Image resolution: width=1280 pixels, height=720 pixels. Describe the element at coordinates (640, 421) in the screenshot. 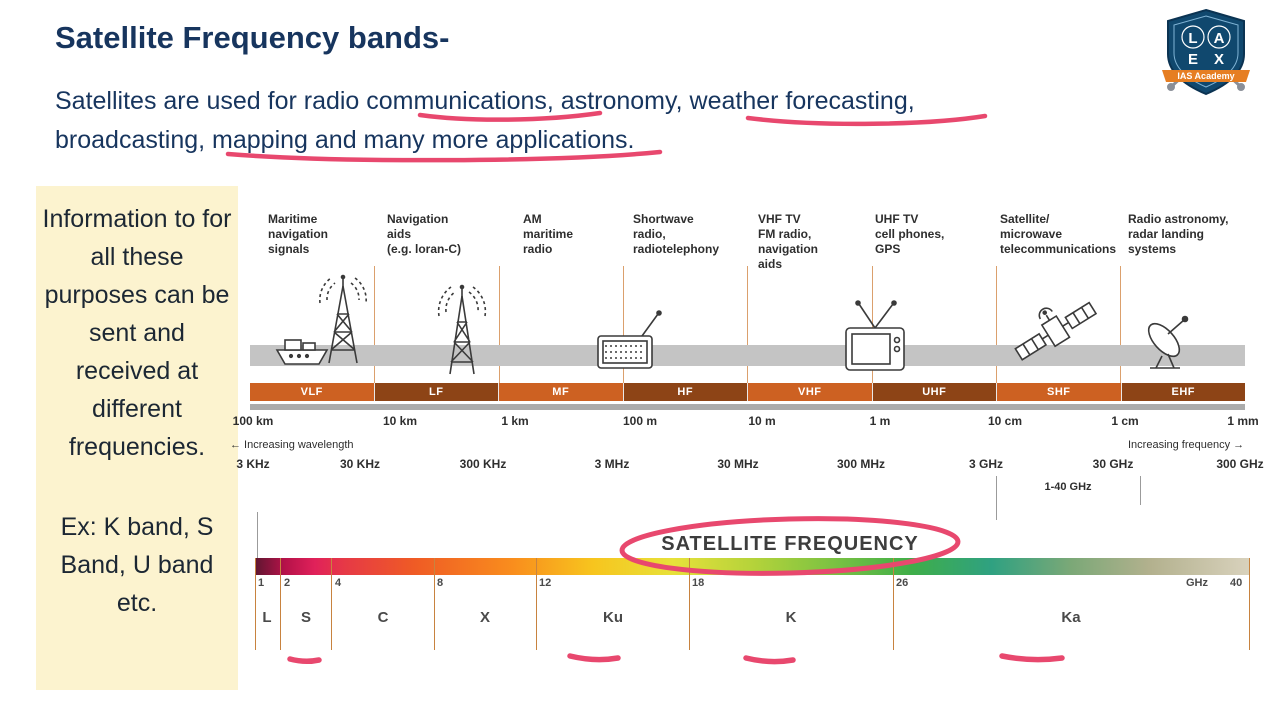

I see `wavelength-label: 100 m` at that location.